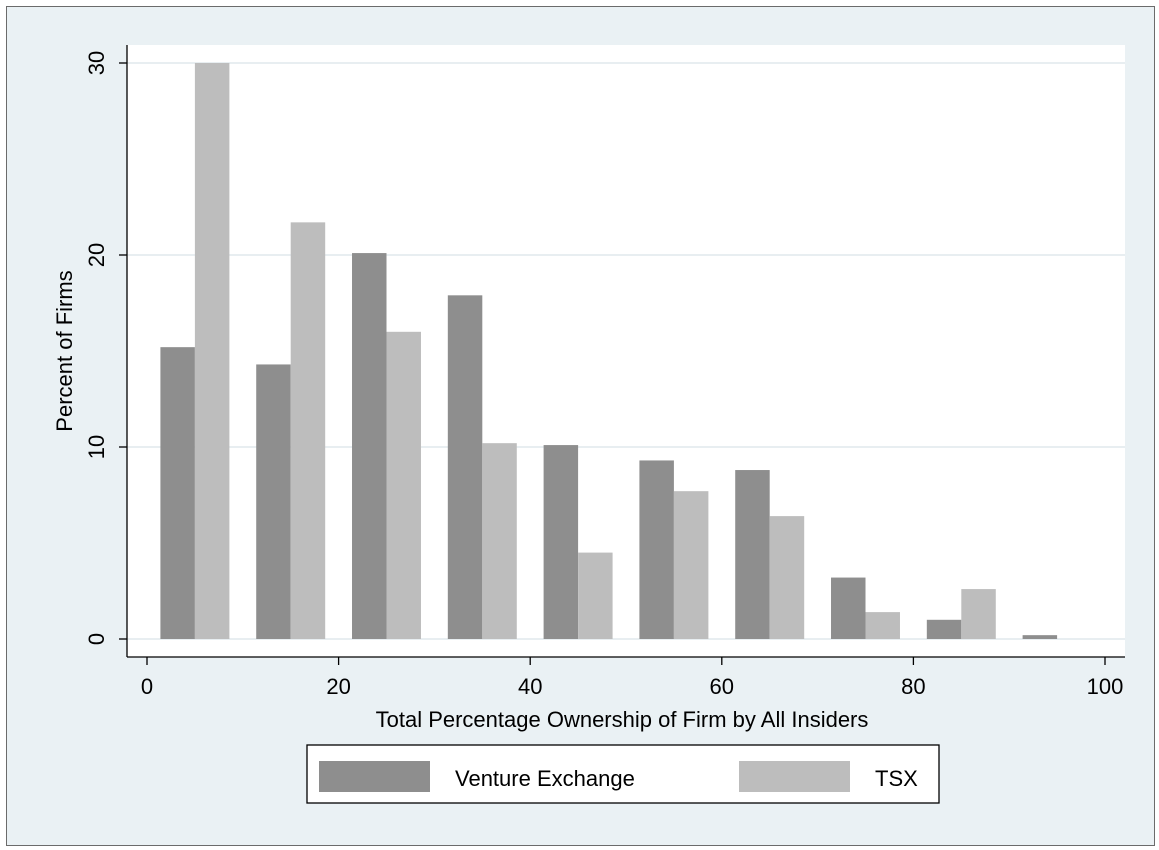 This screenshot has height=850, width=1159. I want to click on y-tick-label-10: 10, so click(96, 447).